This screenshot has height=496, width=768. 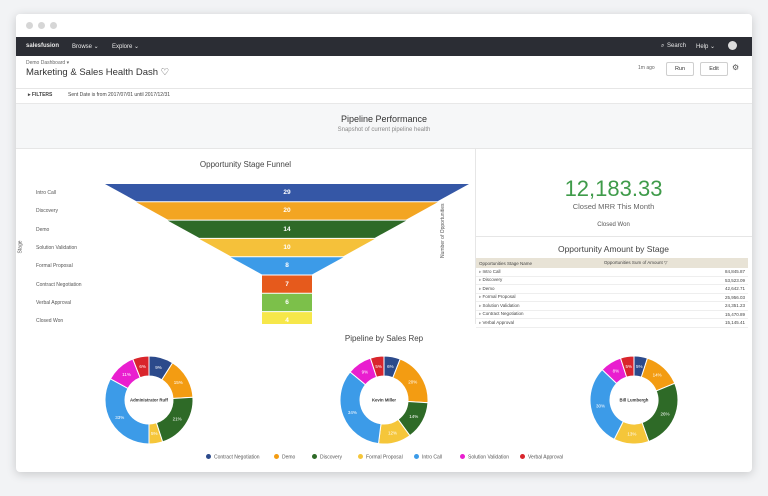 I want to click on window-minimize-dot, so click(x=41, y=25).